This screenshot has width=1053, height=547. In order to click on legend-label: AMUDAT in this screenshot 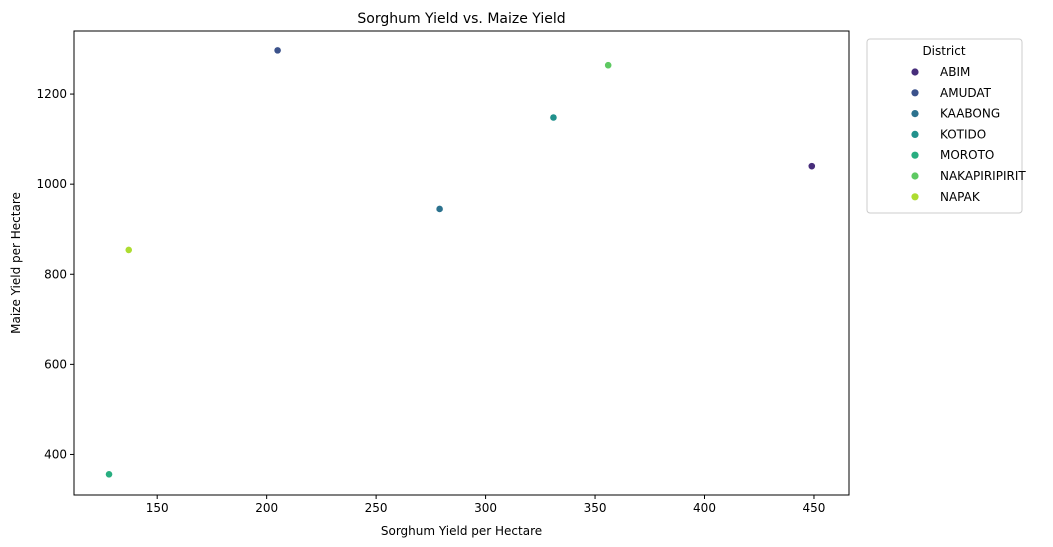, I will do `click(966, 93)`.